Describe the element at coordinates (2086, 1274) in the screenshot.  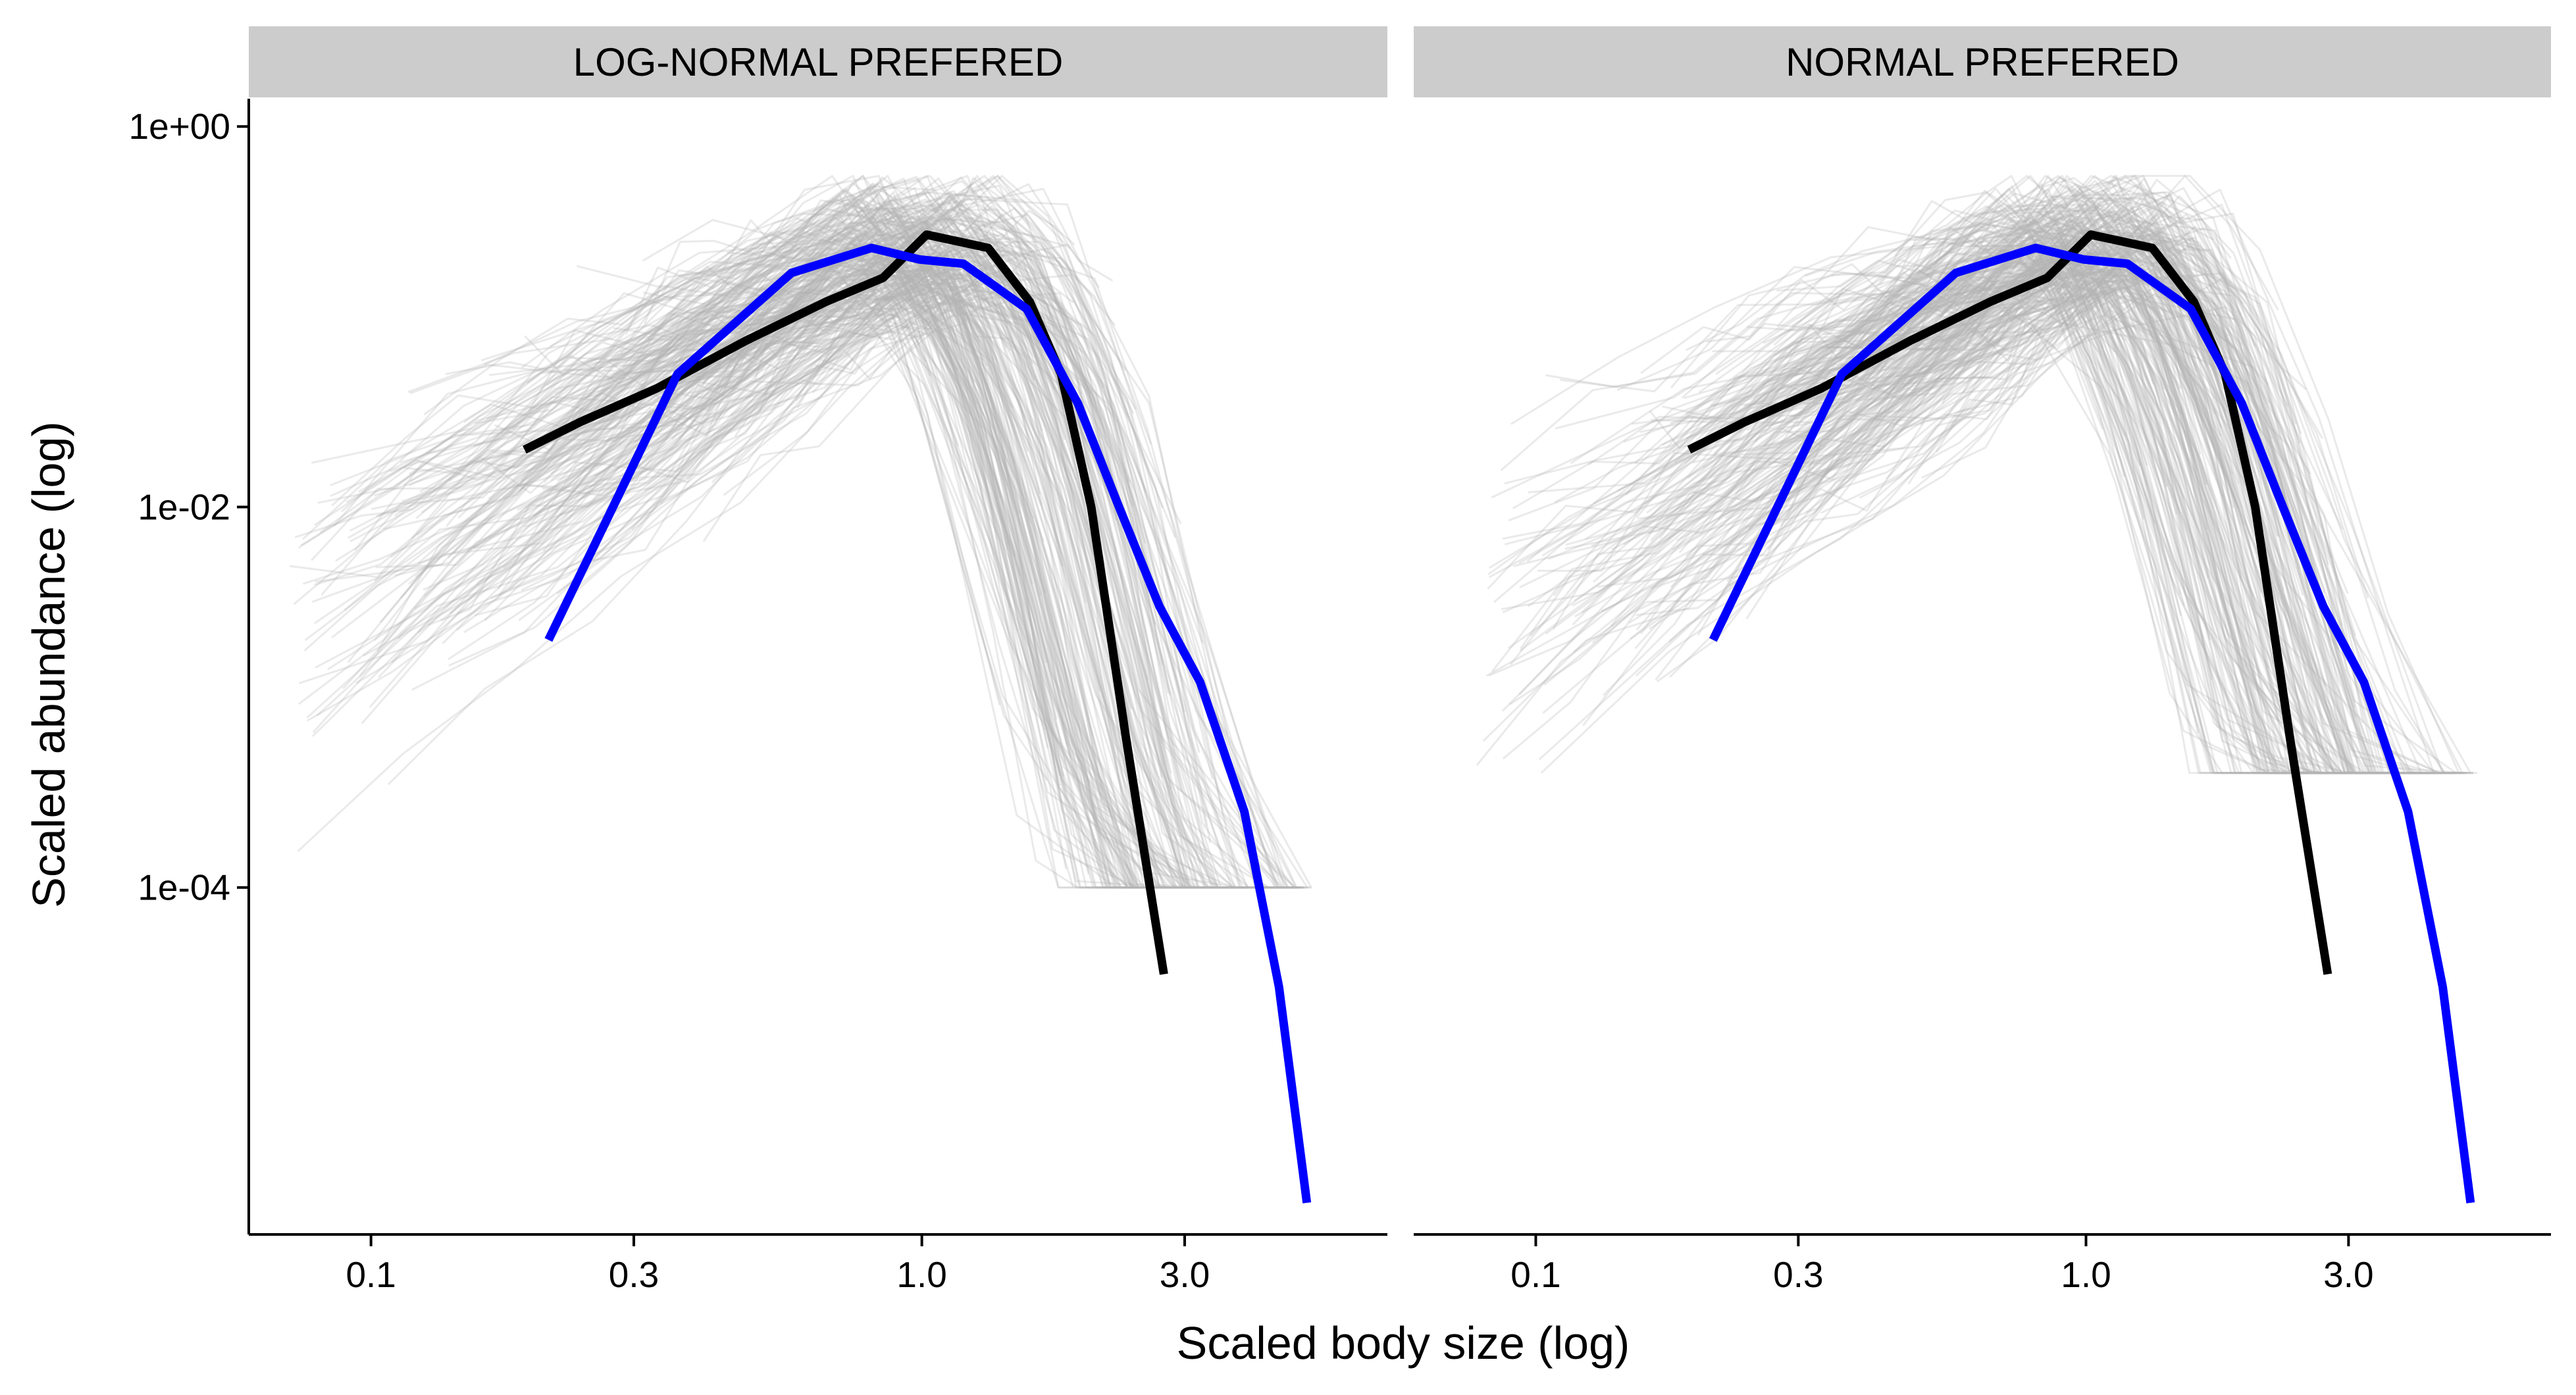
I see `x-tick-label: 1.0` at that location.